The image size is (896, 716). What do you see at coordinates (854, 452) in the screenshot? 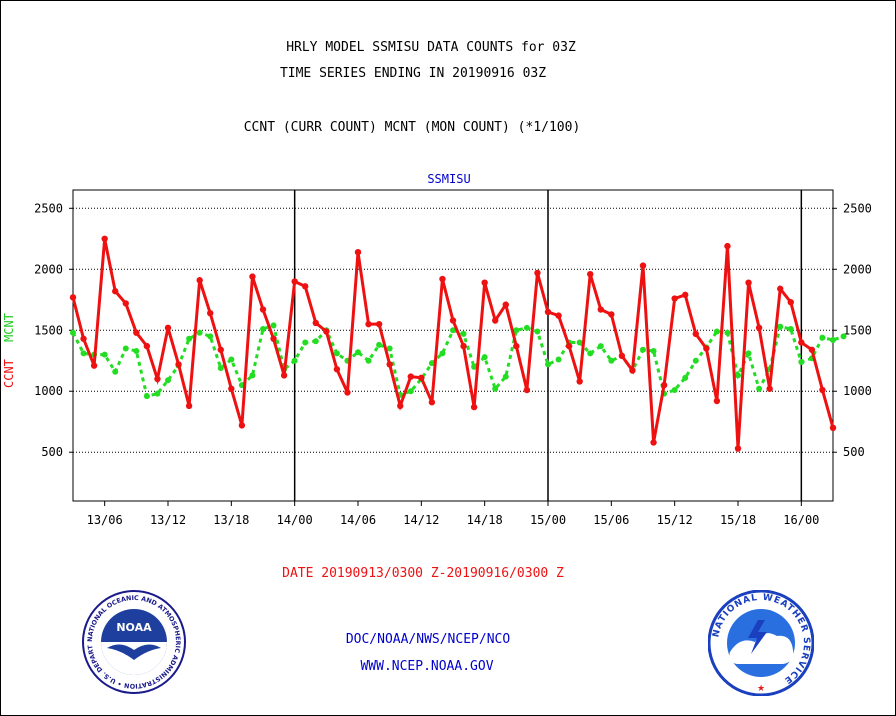
I see `y-tick-label-right: 500` at bounding box center [854, 452].